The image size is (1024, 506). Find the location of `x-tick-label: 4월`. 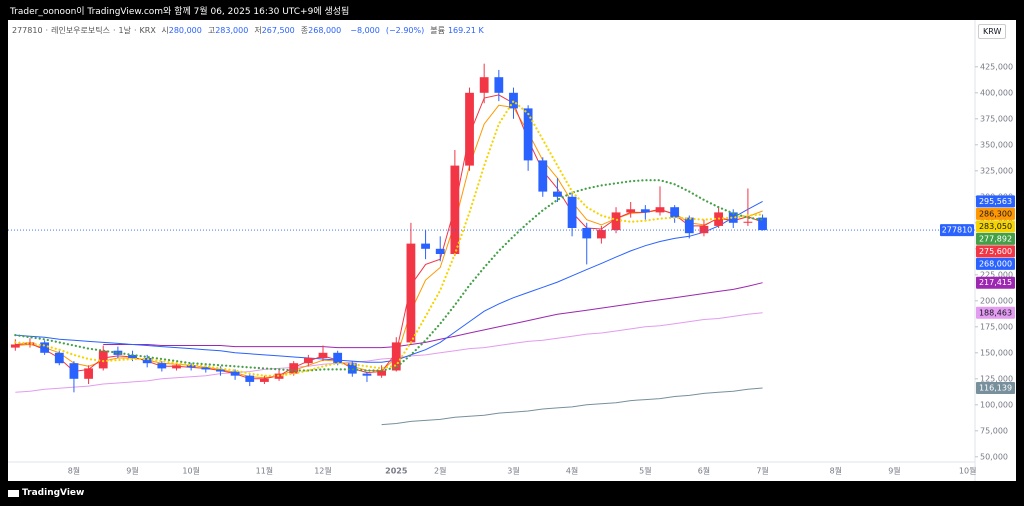

x-tick-label: 4월 is located at coordinates (572, 471).